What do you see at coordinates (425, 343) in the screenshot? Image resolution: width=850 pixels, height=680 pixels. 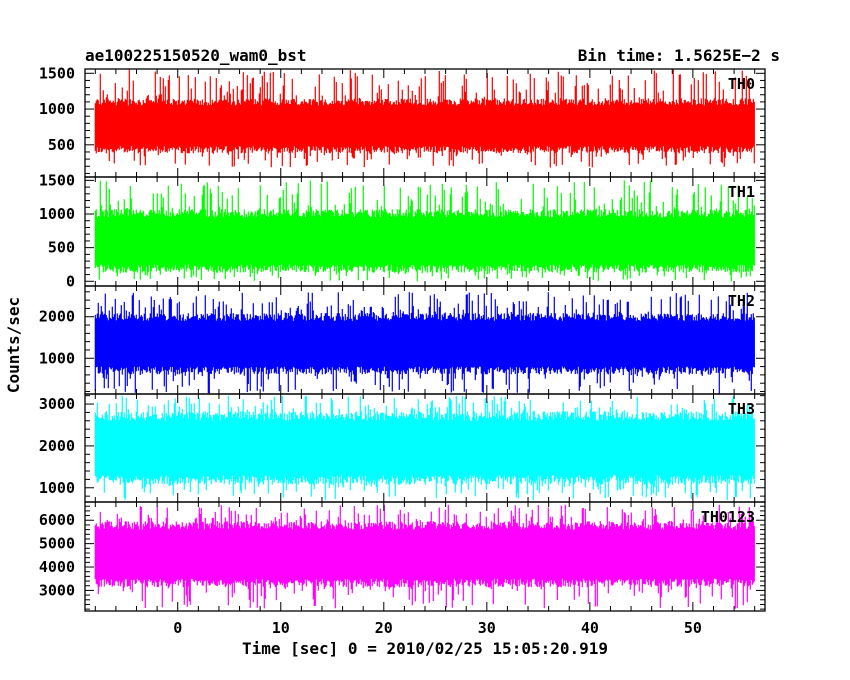 I see `series-band-th2` at bounding box center [425, 343].